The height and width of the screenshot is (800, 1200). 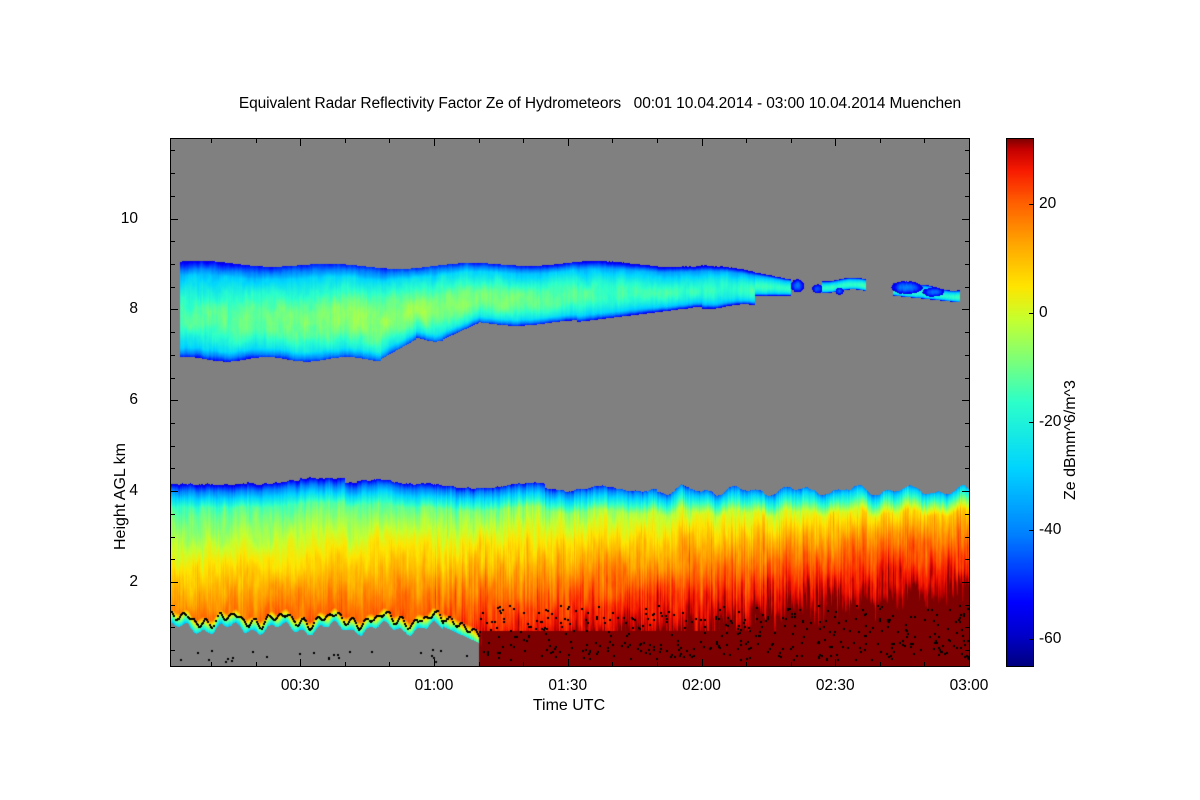 I want to click on colorbar-tick-label: 0, so click(x=1043, y=312).